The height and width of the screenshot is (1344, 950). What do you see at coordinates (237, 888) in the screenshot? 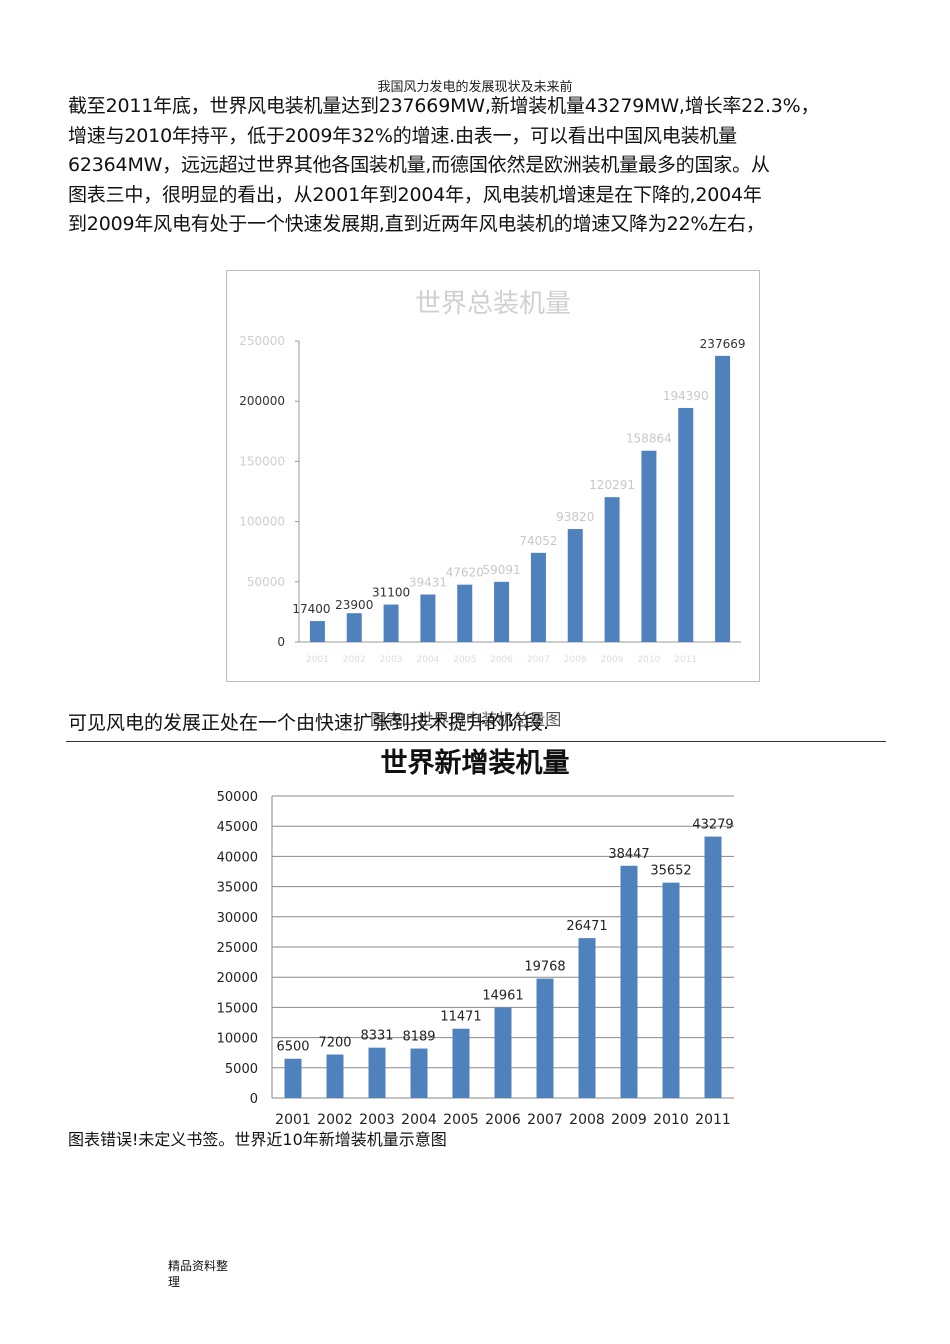
I see `y-tick-label: 35000` at bounding box center [237, 888].